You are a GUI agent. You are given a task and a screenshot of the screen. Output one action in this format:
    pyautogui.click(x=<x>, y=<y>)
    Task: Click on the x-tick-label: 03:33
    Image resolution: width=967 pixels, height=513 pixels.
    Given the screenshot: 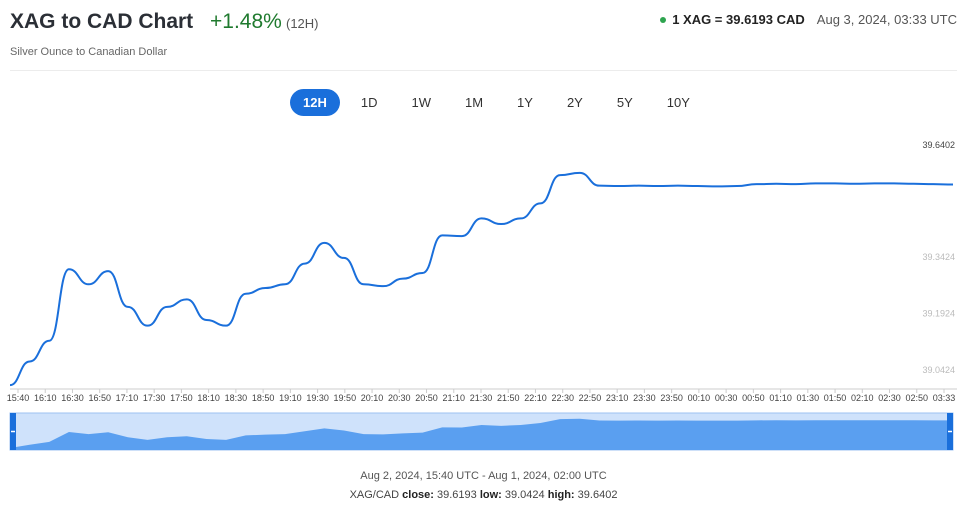 What is the action you would take?
    pyautogui.click(x=944, y=398)
    